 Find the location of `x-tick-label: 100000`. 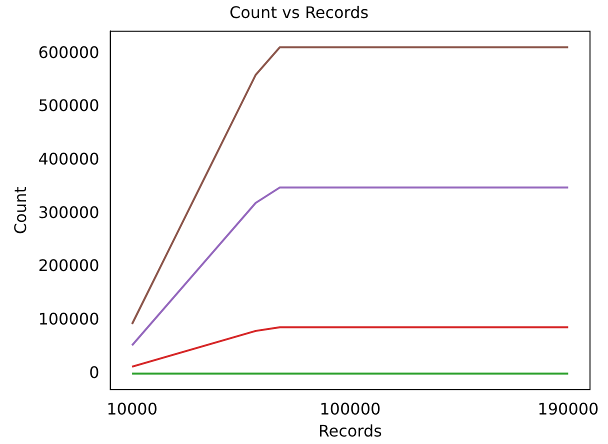

x-tick-label: 100000 is located at coordinates (350, 408).